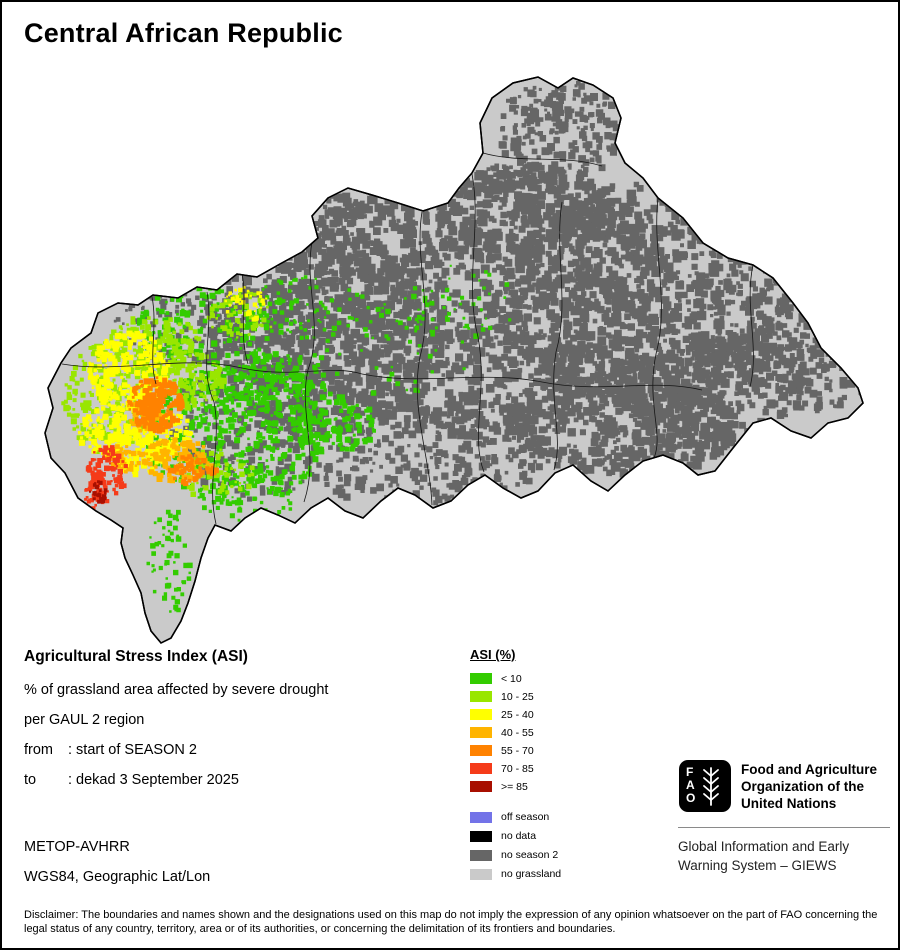 The height and width of the screenshot is (950, 900). What do you see at coordinates (117, 868) in the screenshot?
I see `source-info-block: METOP-AVHRR WGS84, Geographic Lat/Lon` at bounding box center [117, 868].